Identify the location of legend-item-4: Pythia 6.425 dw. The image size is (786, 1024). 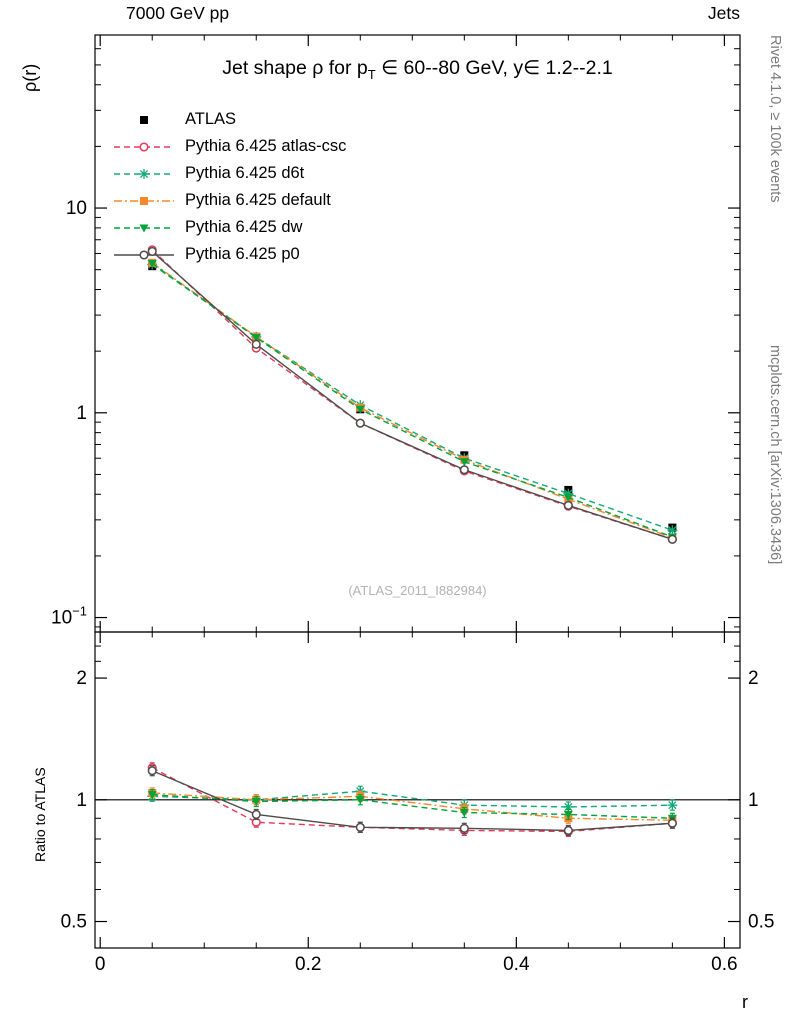
(229, 227).